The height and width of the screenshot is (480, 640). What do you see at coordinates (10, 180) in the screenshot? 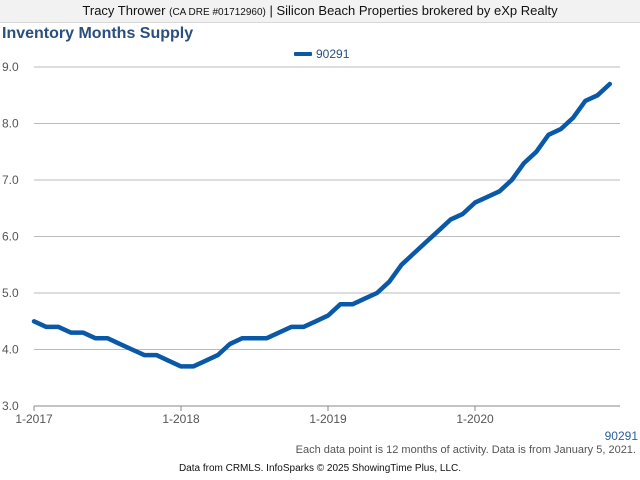
I see `y-tick-label: 7.0` at bounding box center [10, 180].